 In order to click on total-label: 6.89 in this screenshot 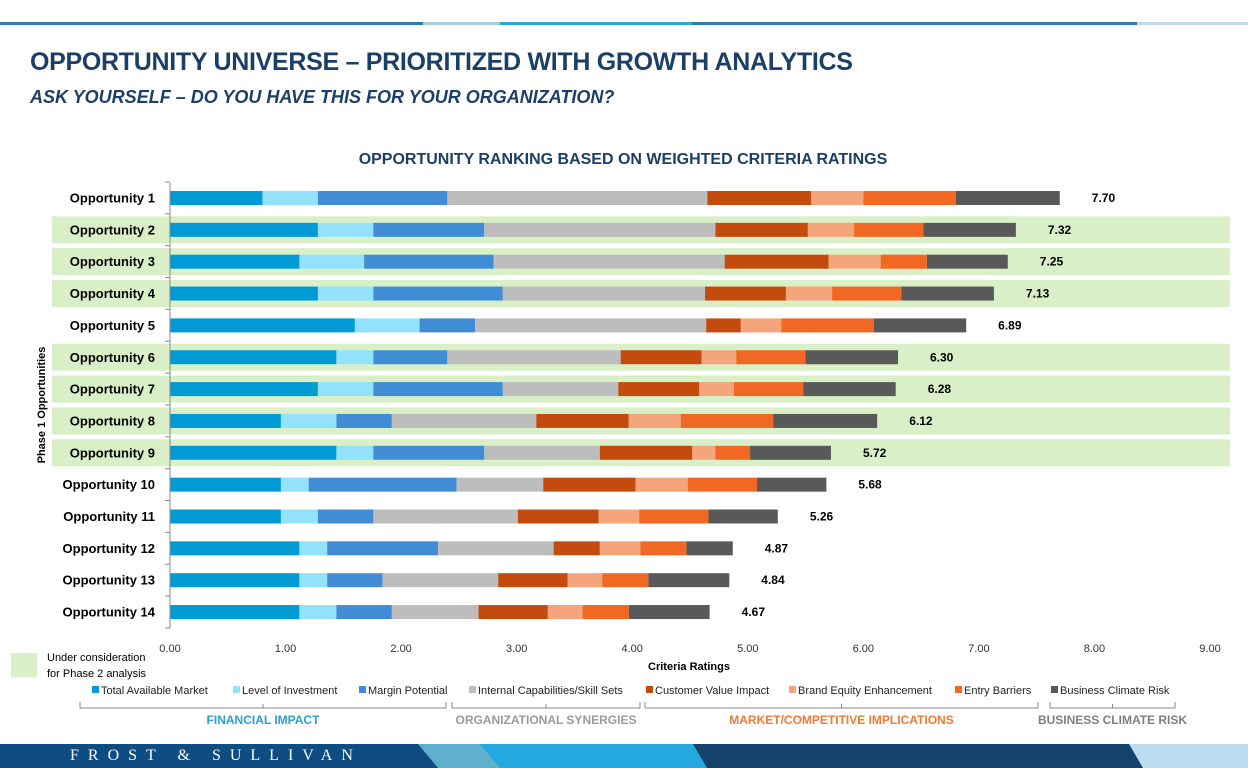, I will do `click(1010, 325)`.